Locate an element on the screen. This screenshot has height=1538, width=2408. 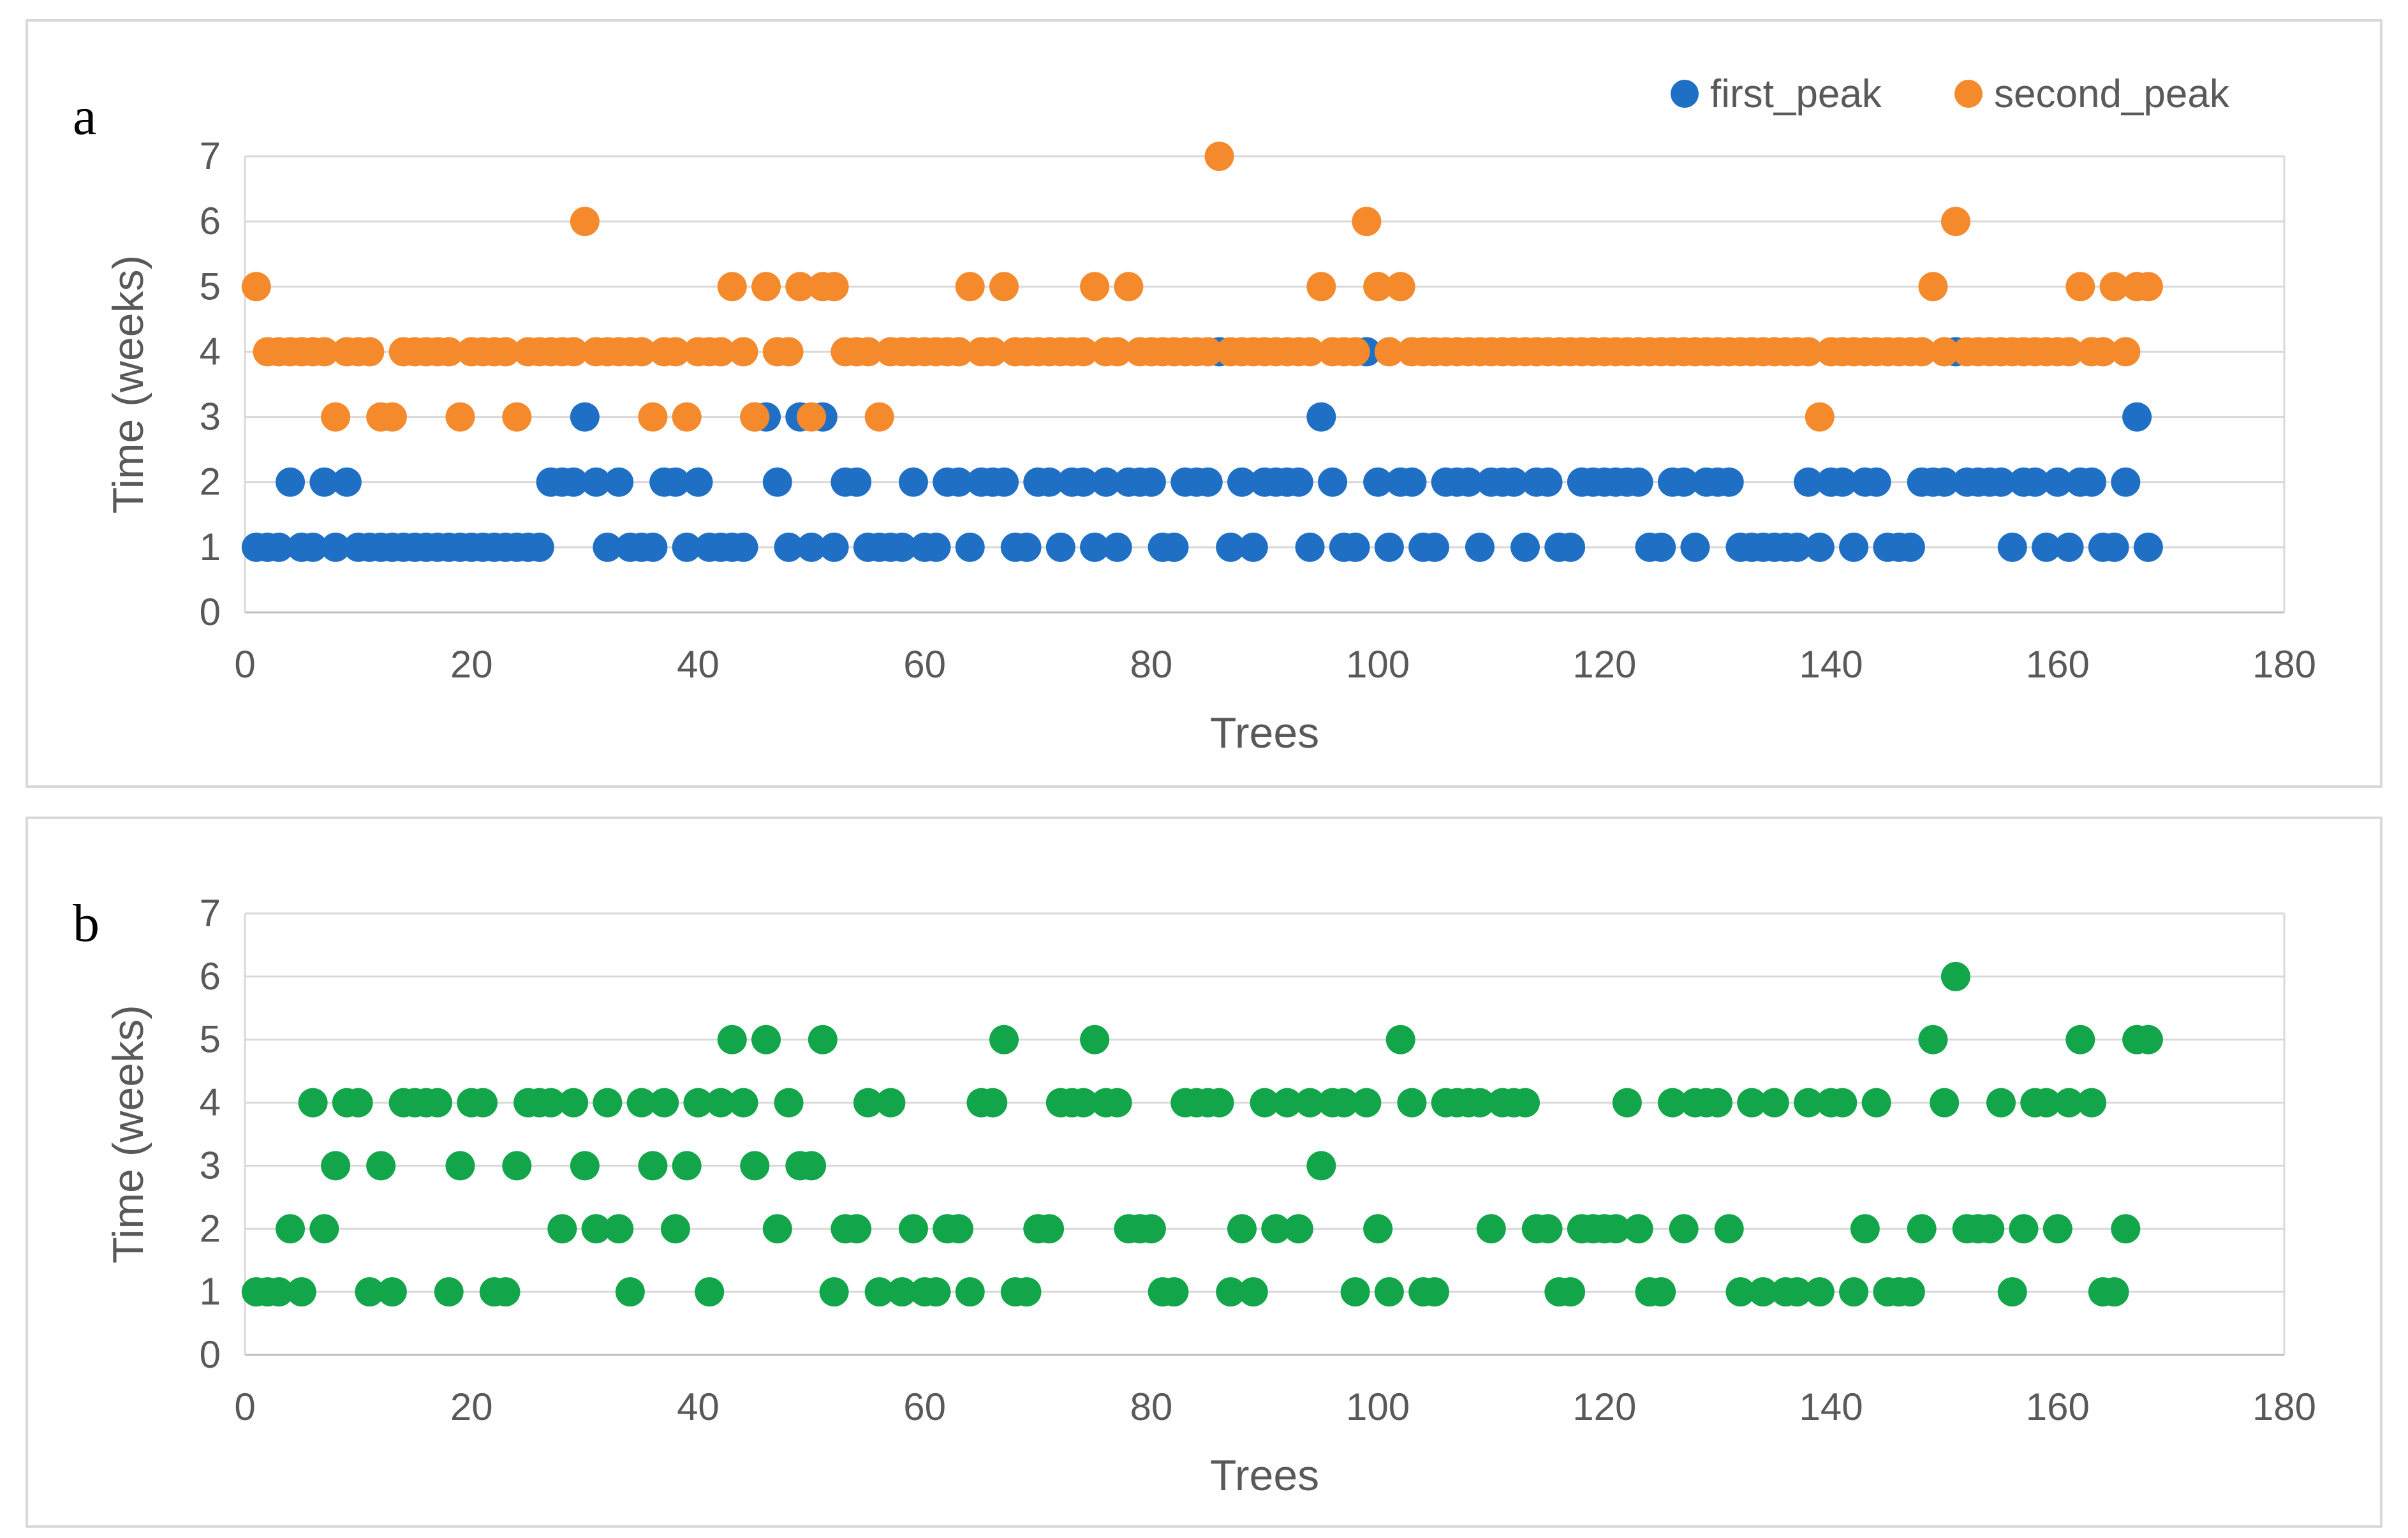
x-tick-label: 40 is located at coordinates (698, 665).